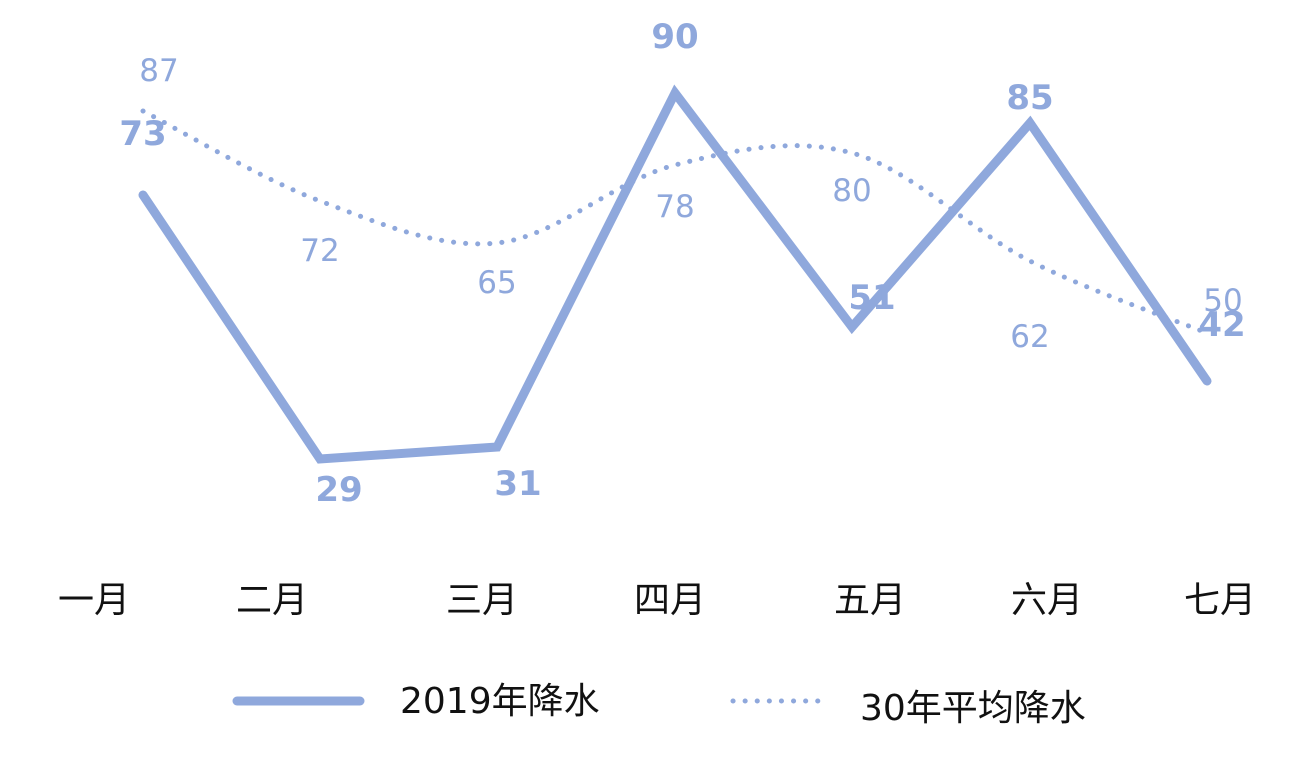 This screenshot has height=780, width=1308. I want to click on legend-label-2019: 2019年降水, so click(500, 701).